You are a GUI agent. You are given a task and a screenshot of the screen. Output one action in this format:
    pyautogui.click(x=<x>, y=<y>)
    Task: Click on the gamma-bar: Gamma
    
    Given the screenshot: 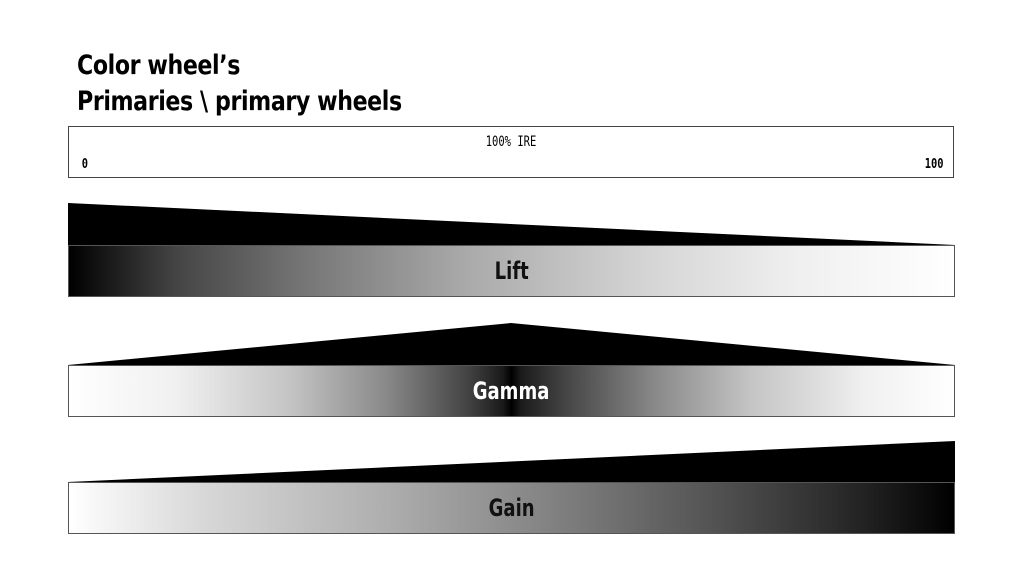 What is the action you would take?
    pyautogui.click(x=511, y=391)
    